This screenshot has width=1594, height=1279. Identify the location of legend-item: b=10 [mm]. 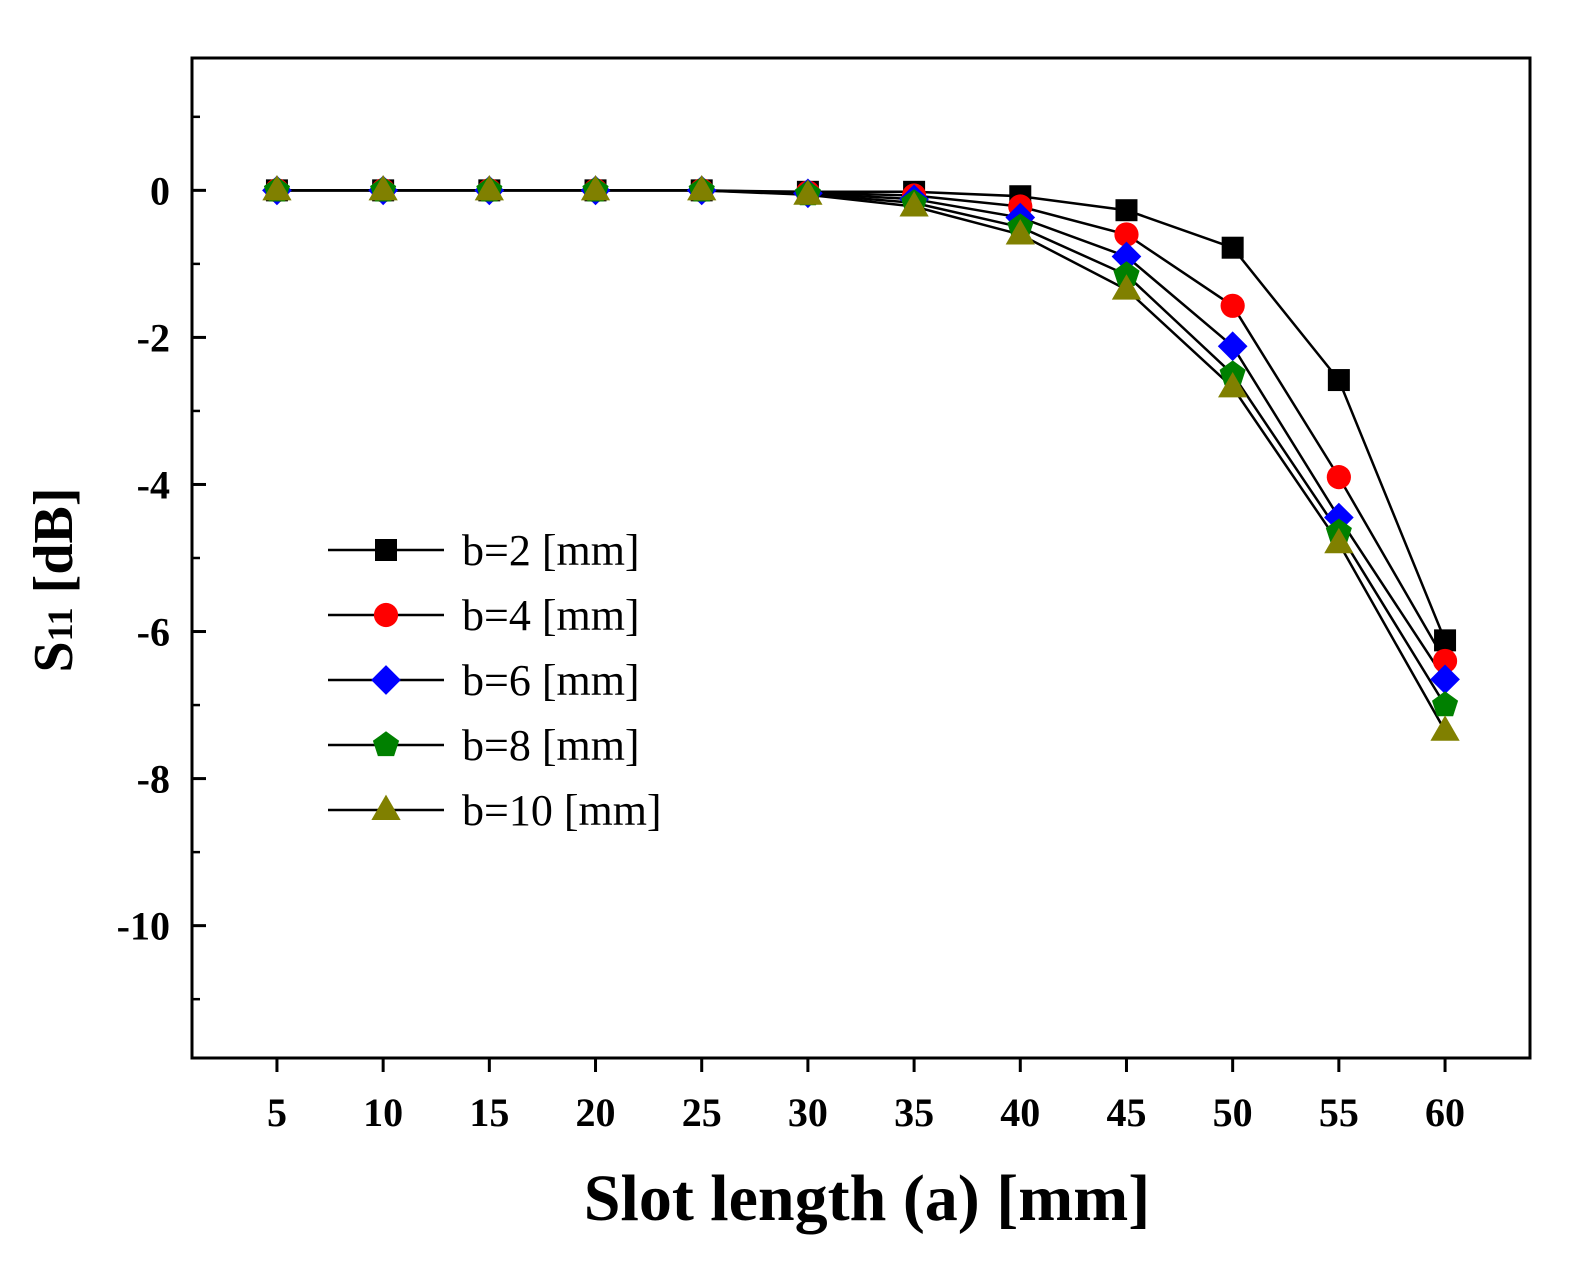
(495, 810).